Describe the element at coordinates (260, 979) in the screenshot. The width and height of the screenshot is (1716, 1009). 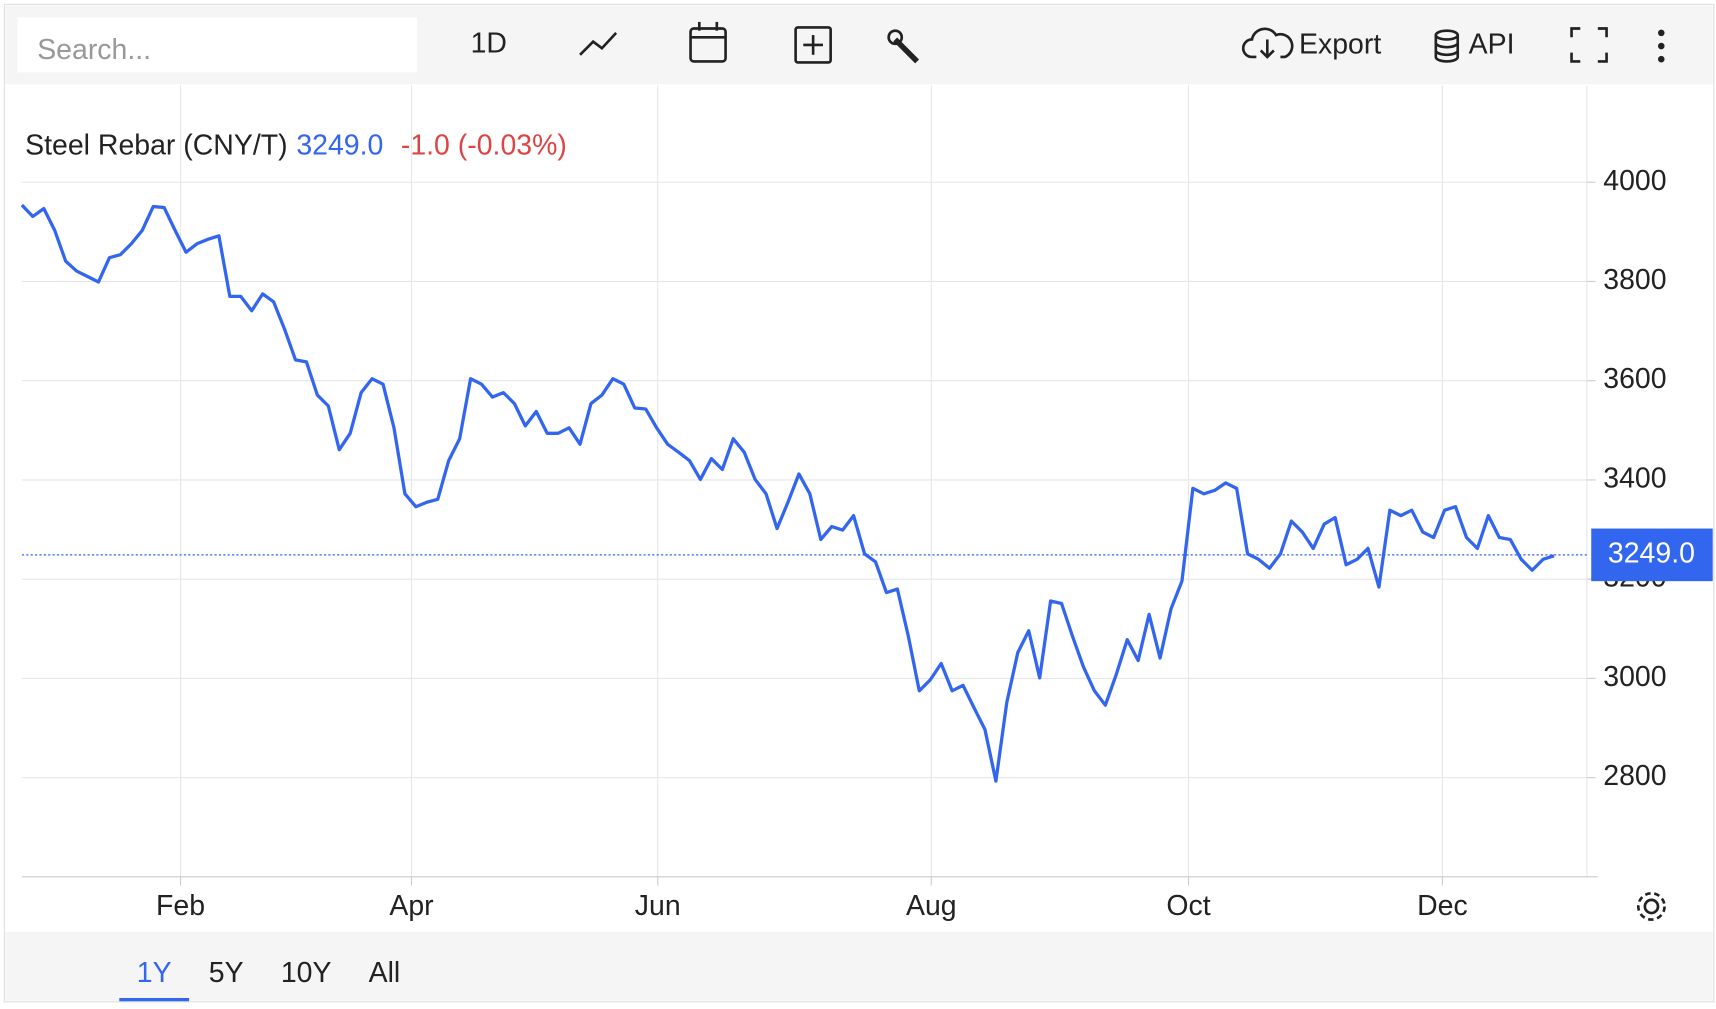
I see `range-buttons: 1Y 5Y 10Y All` at that location.